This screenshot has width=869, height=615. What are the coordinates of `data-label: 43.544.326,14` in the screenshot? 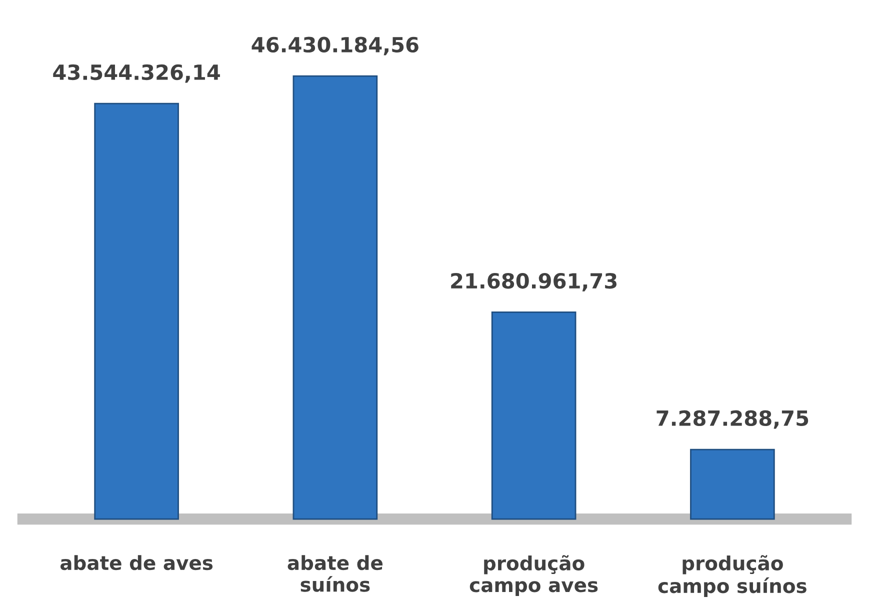 It's located at (136, 73).